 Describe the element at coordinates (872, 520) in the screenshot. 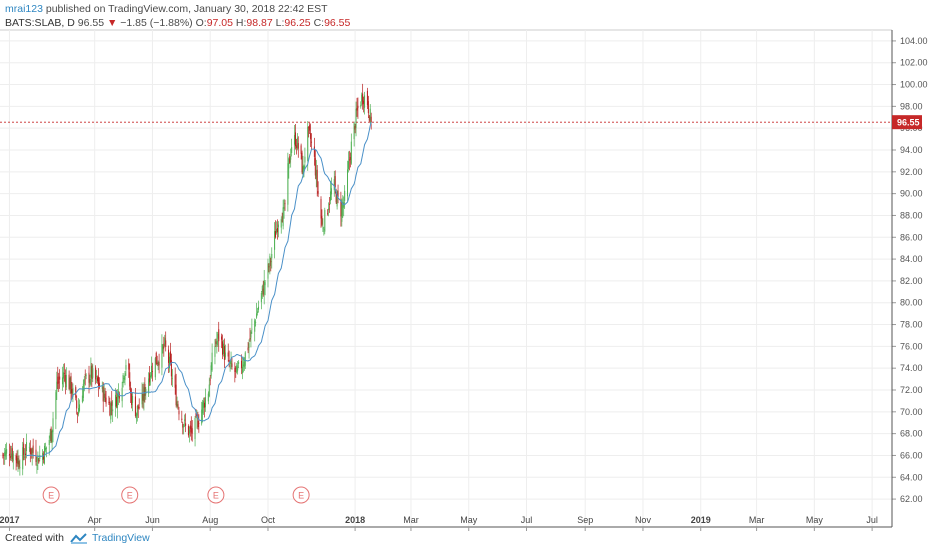

I see `x-tick-label: Jul` at that location.